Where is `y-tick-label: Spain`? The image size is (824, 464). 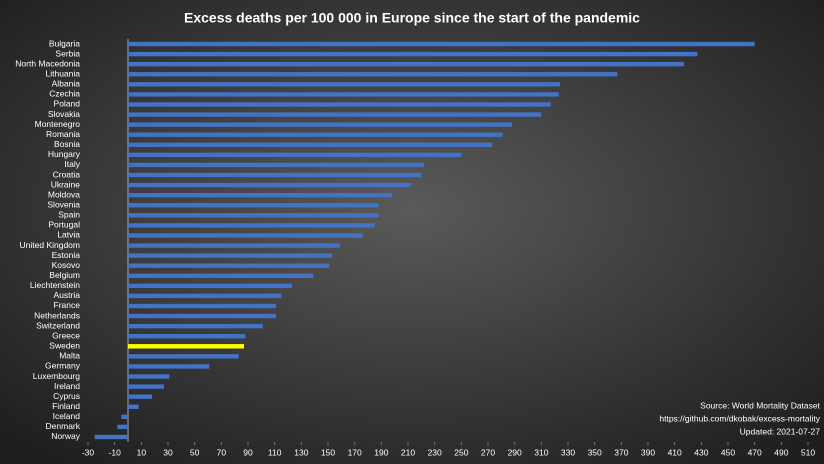 y-tick-label: Spain is located at coordinates (69, 215).